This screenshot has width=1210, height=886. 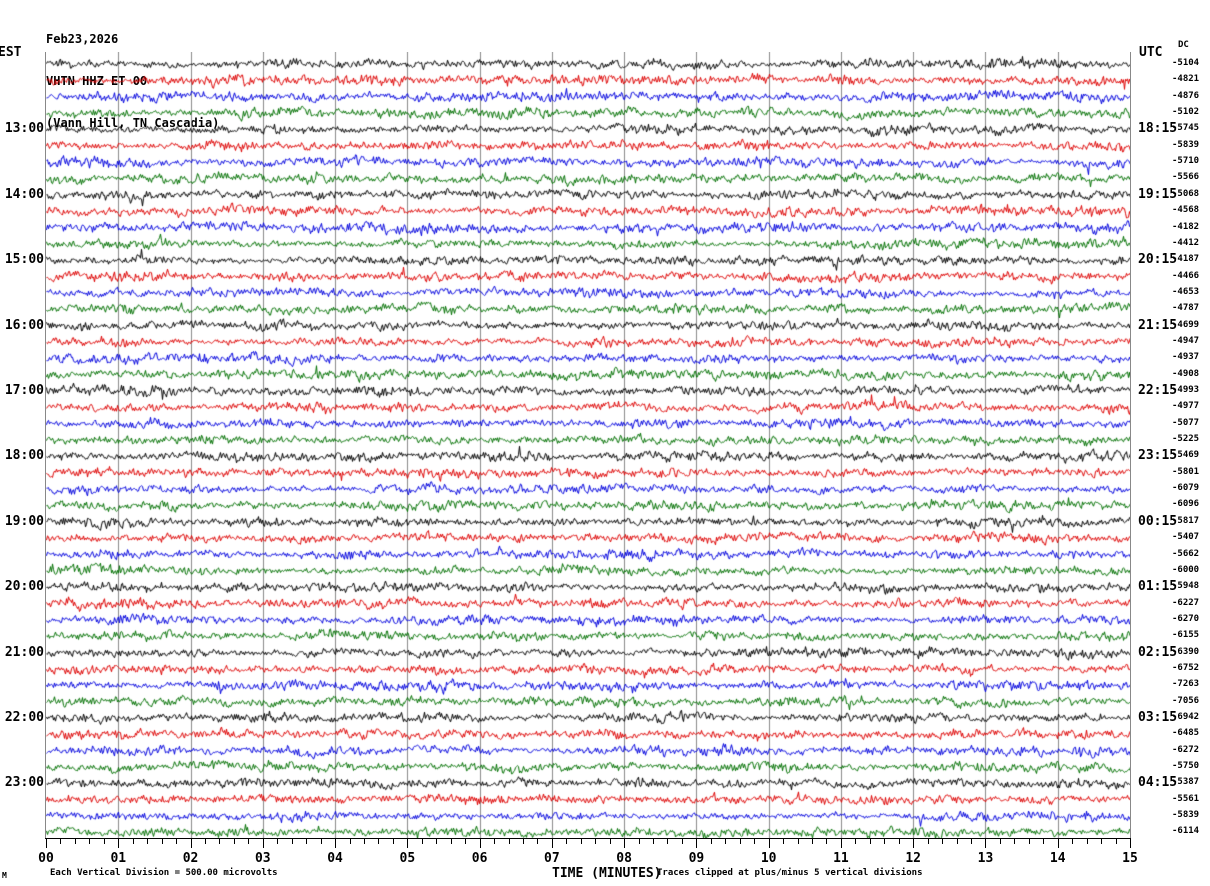 I want to click on axis-tick-label: 02, so click(x=190, y=858).